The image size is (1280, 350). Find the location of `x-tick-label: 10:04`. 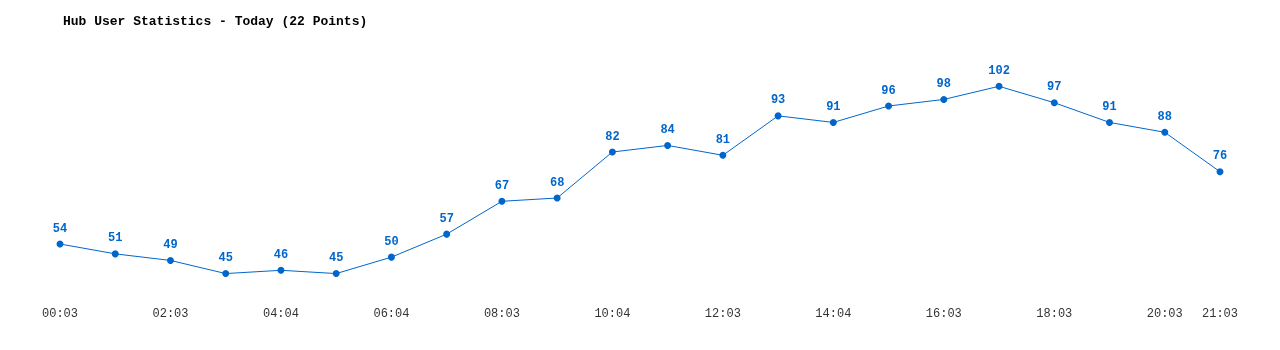

x-tick-label: 10:04 is located at coordinates (612, 314).